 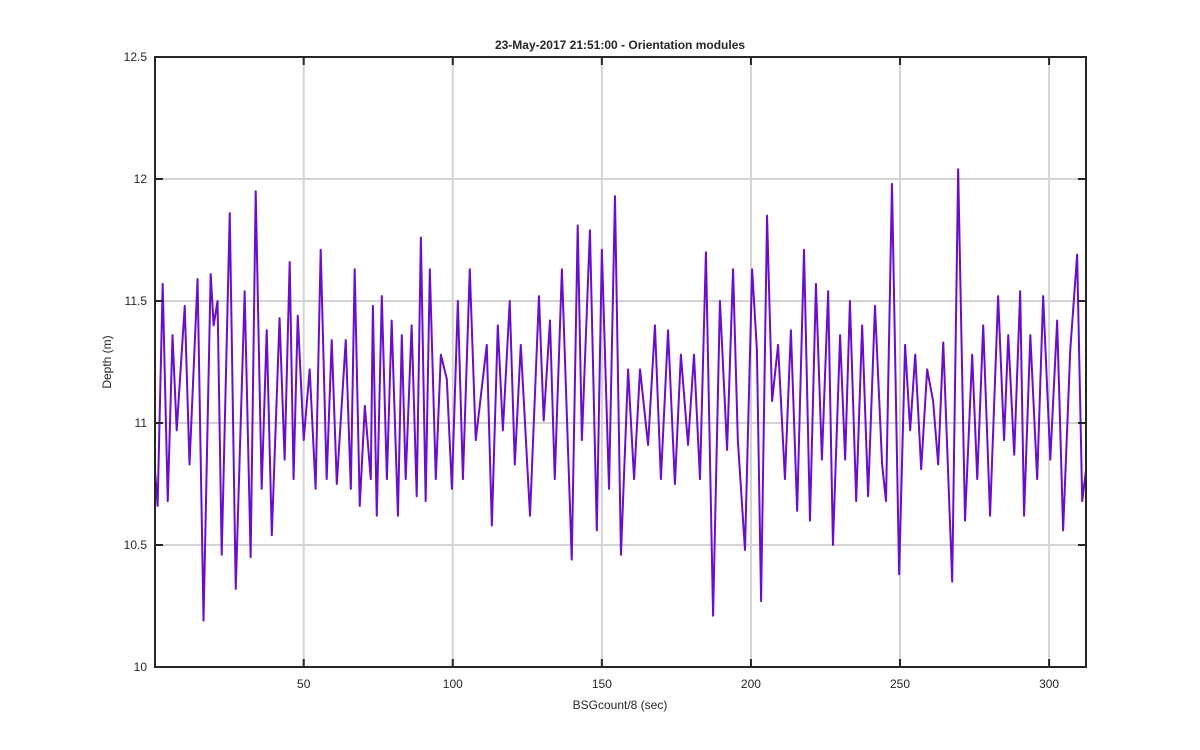 I want to click on x-tick-label: 300, so click(x=1049, y=684).